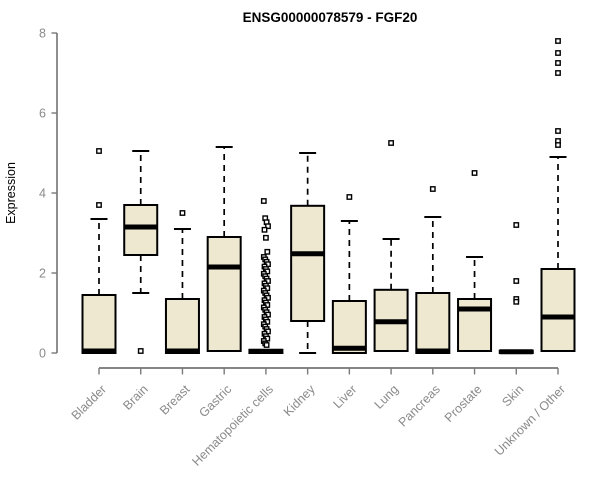  I want to click on x-tick-label: Hematopoietic cells, so click(232, 425).